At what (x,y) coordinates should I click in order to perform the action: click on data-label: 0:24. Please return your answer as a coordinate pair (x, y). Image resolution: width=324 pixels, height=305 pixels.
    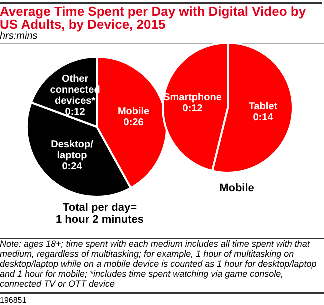
    Looking at the image, I should click on (72, 166).